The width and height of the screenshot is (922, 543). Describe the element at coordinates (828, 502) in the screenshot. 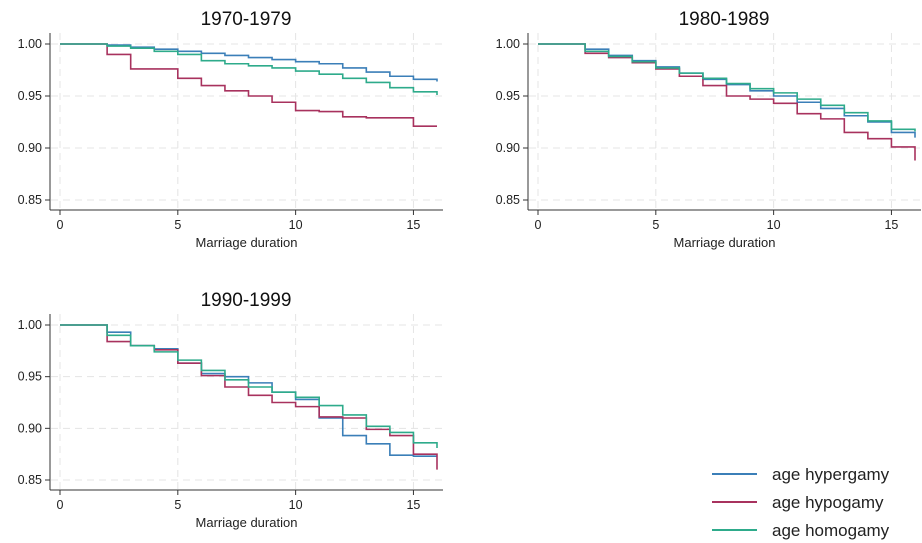

I see `legend-label: age hypogamy` at that location.